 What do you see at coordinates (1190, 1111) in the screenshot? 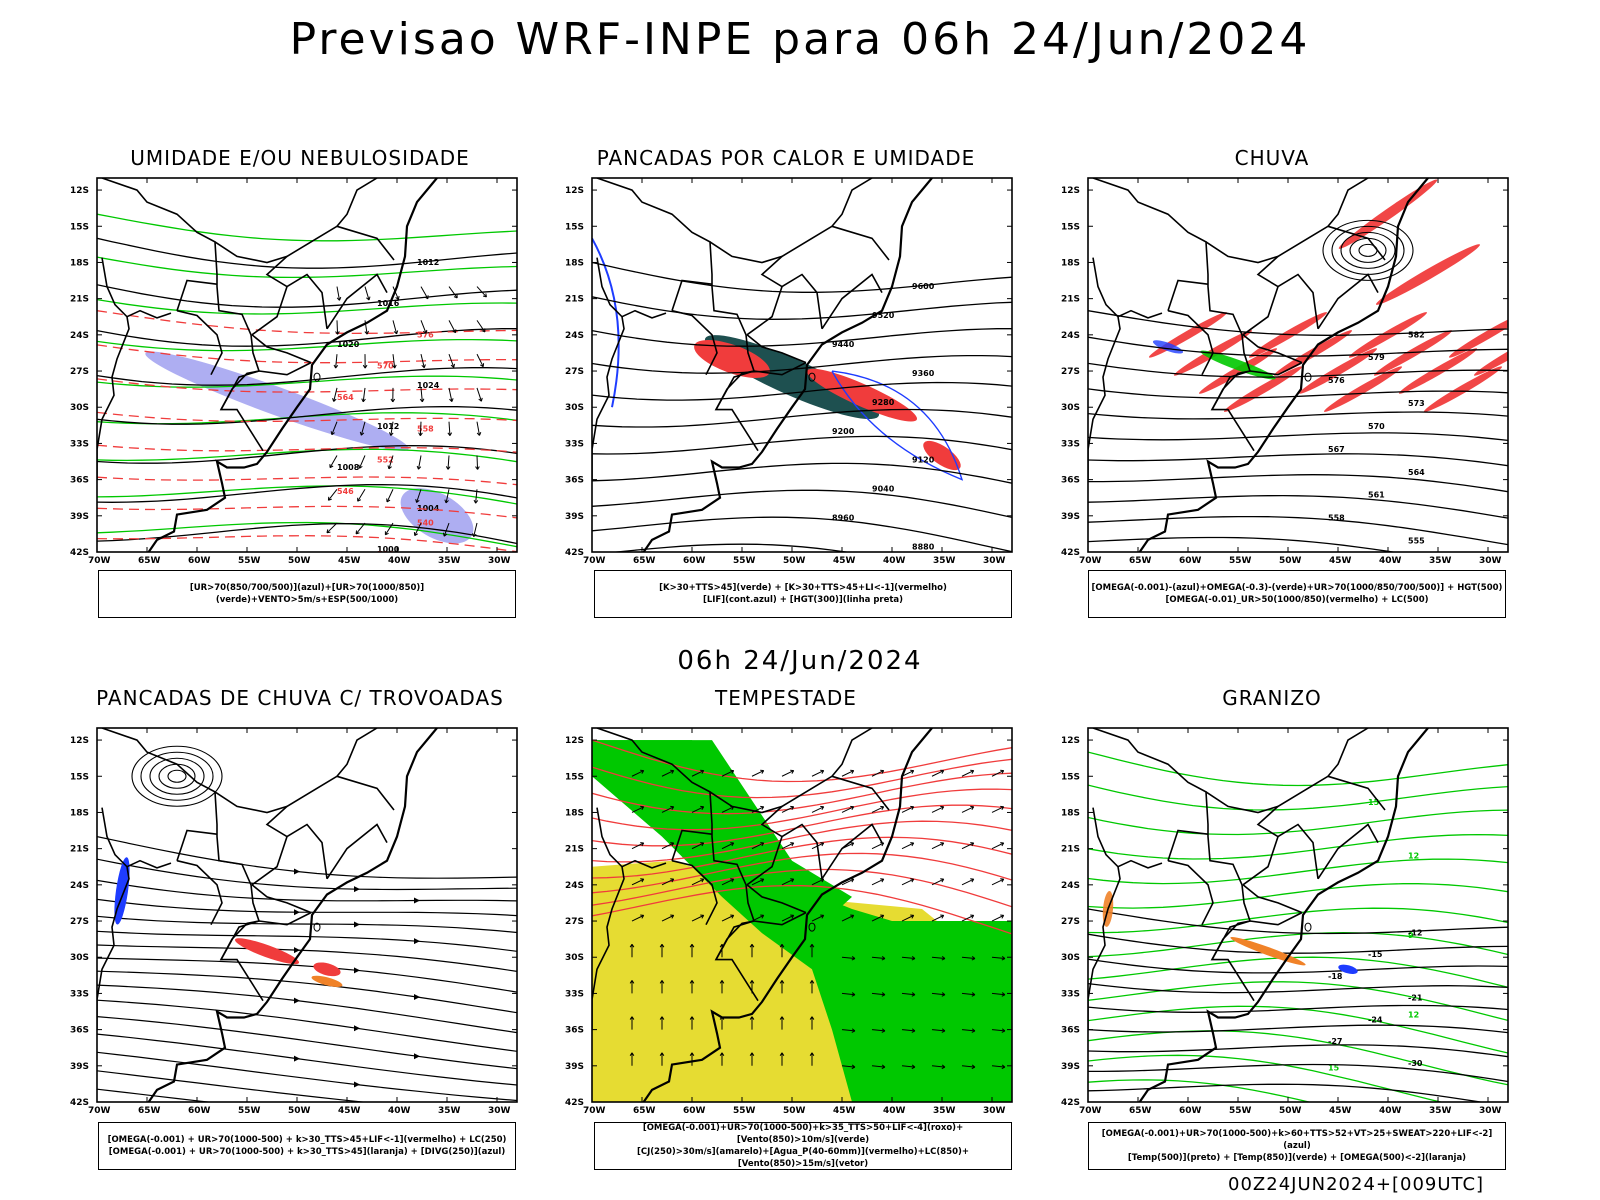
I see `lon-tick-label: 60W` at bounding box center [1190, 1111].